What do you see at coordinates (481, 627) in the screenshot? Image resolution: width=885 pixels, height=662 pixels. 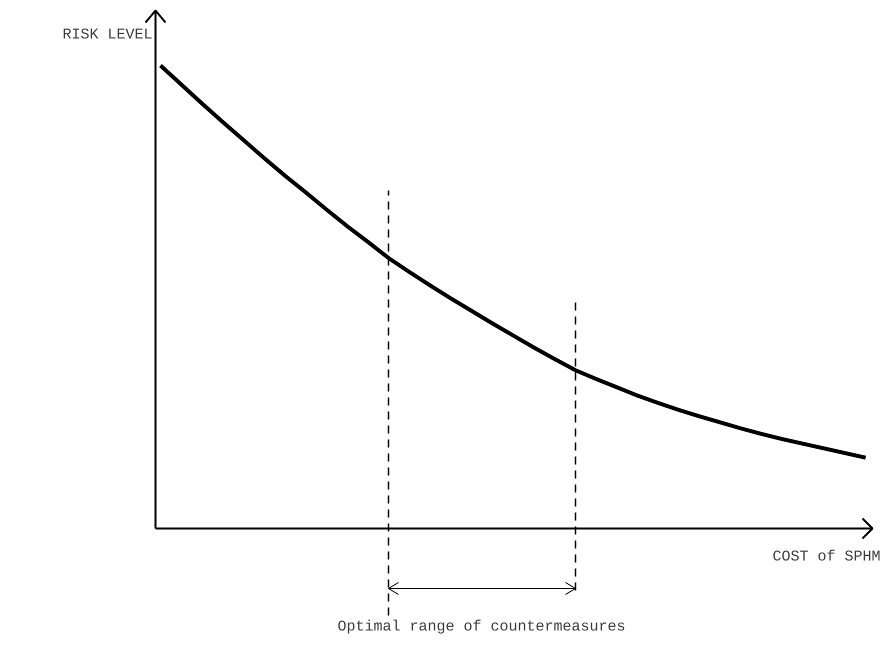 I see `text: Optimal range of countermeasures` at bounding box center [481, 627].